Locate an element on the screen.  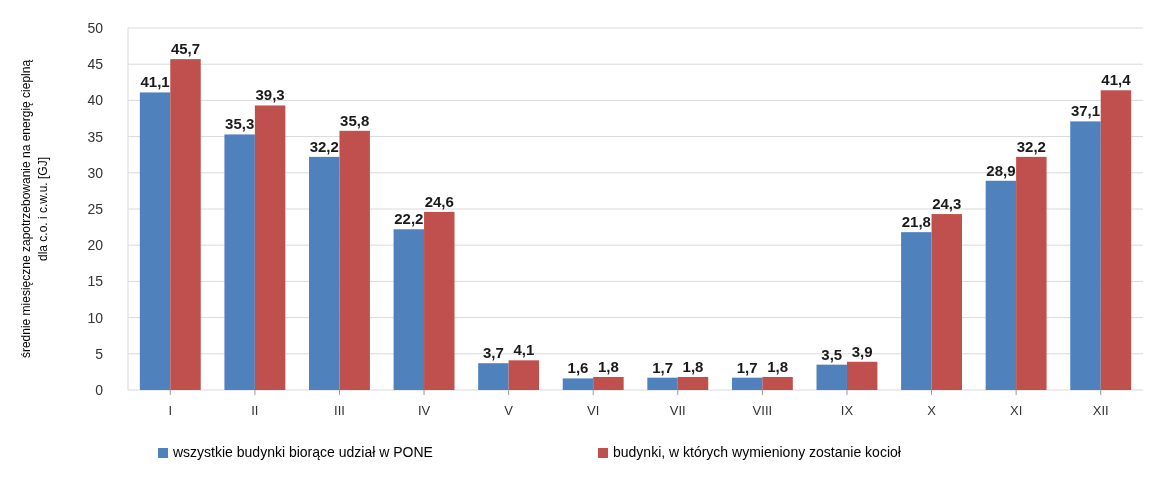
x-tick-label: XI is located at coordinates (1016, 410).